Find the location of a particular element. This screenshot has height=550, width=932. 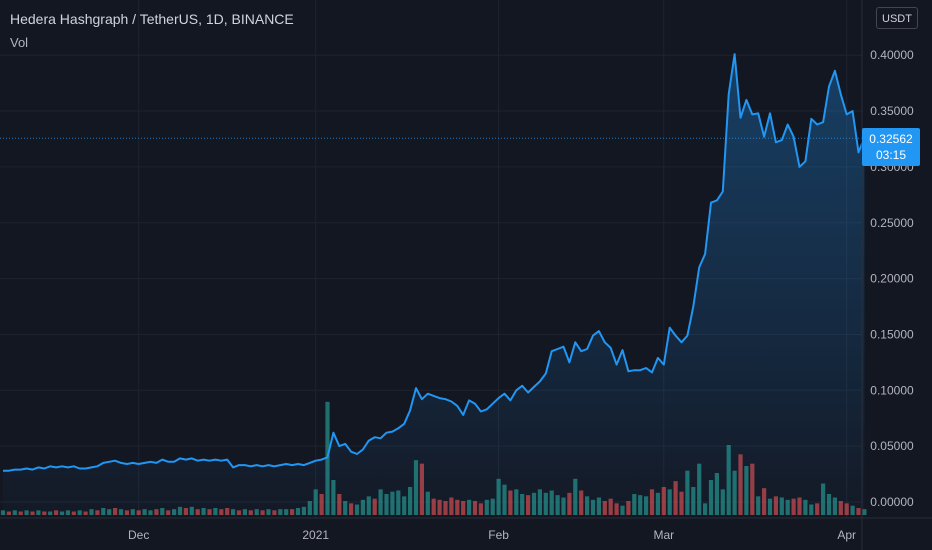

last-price-value: 0.32562 is located at coordinates (891, 139).